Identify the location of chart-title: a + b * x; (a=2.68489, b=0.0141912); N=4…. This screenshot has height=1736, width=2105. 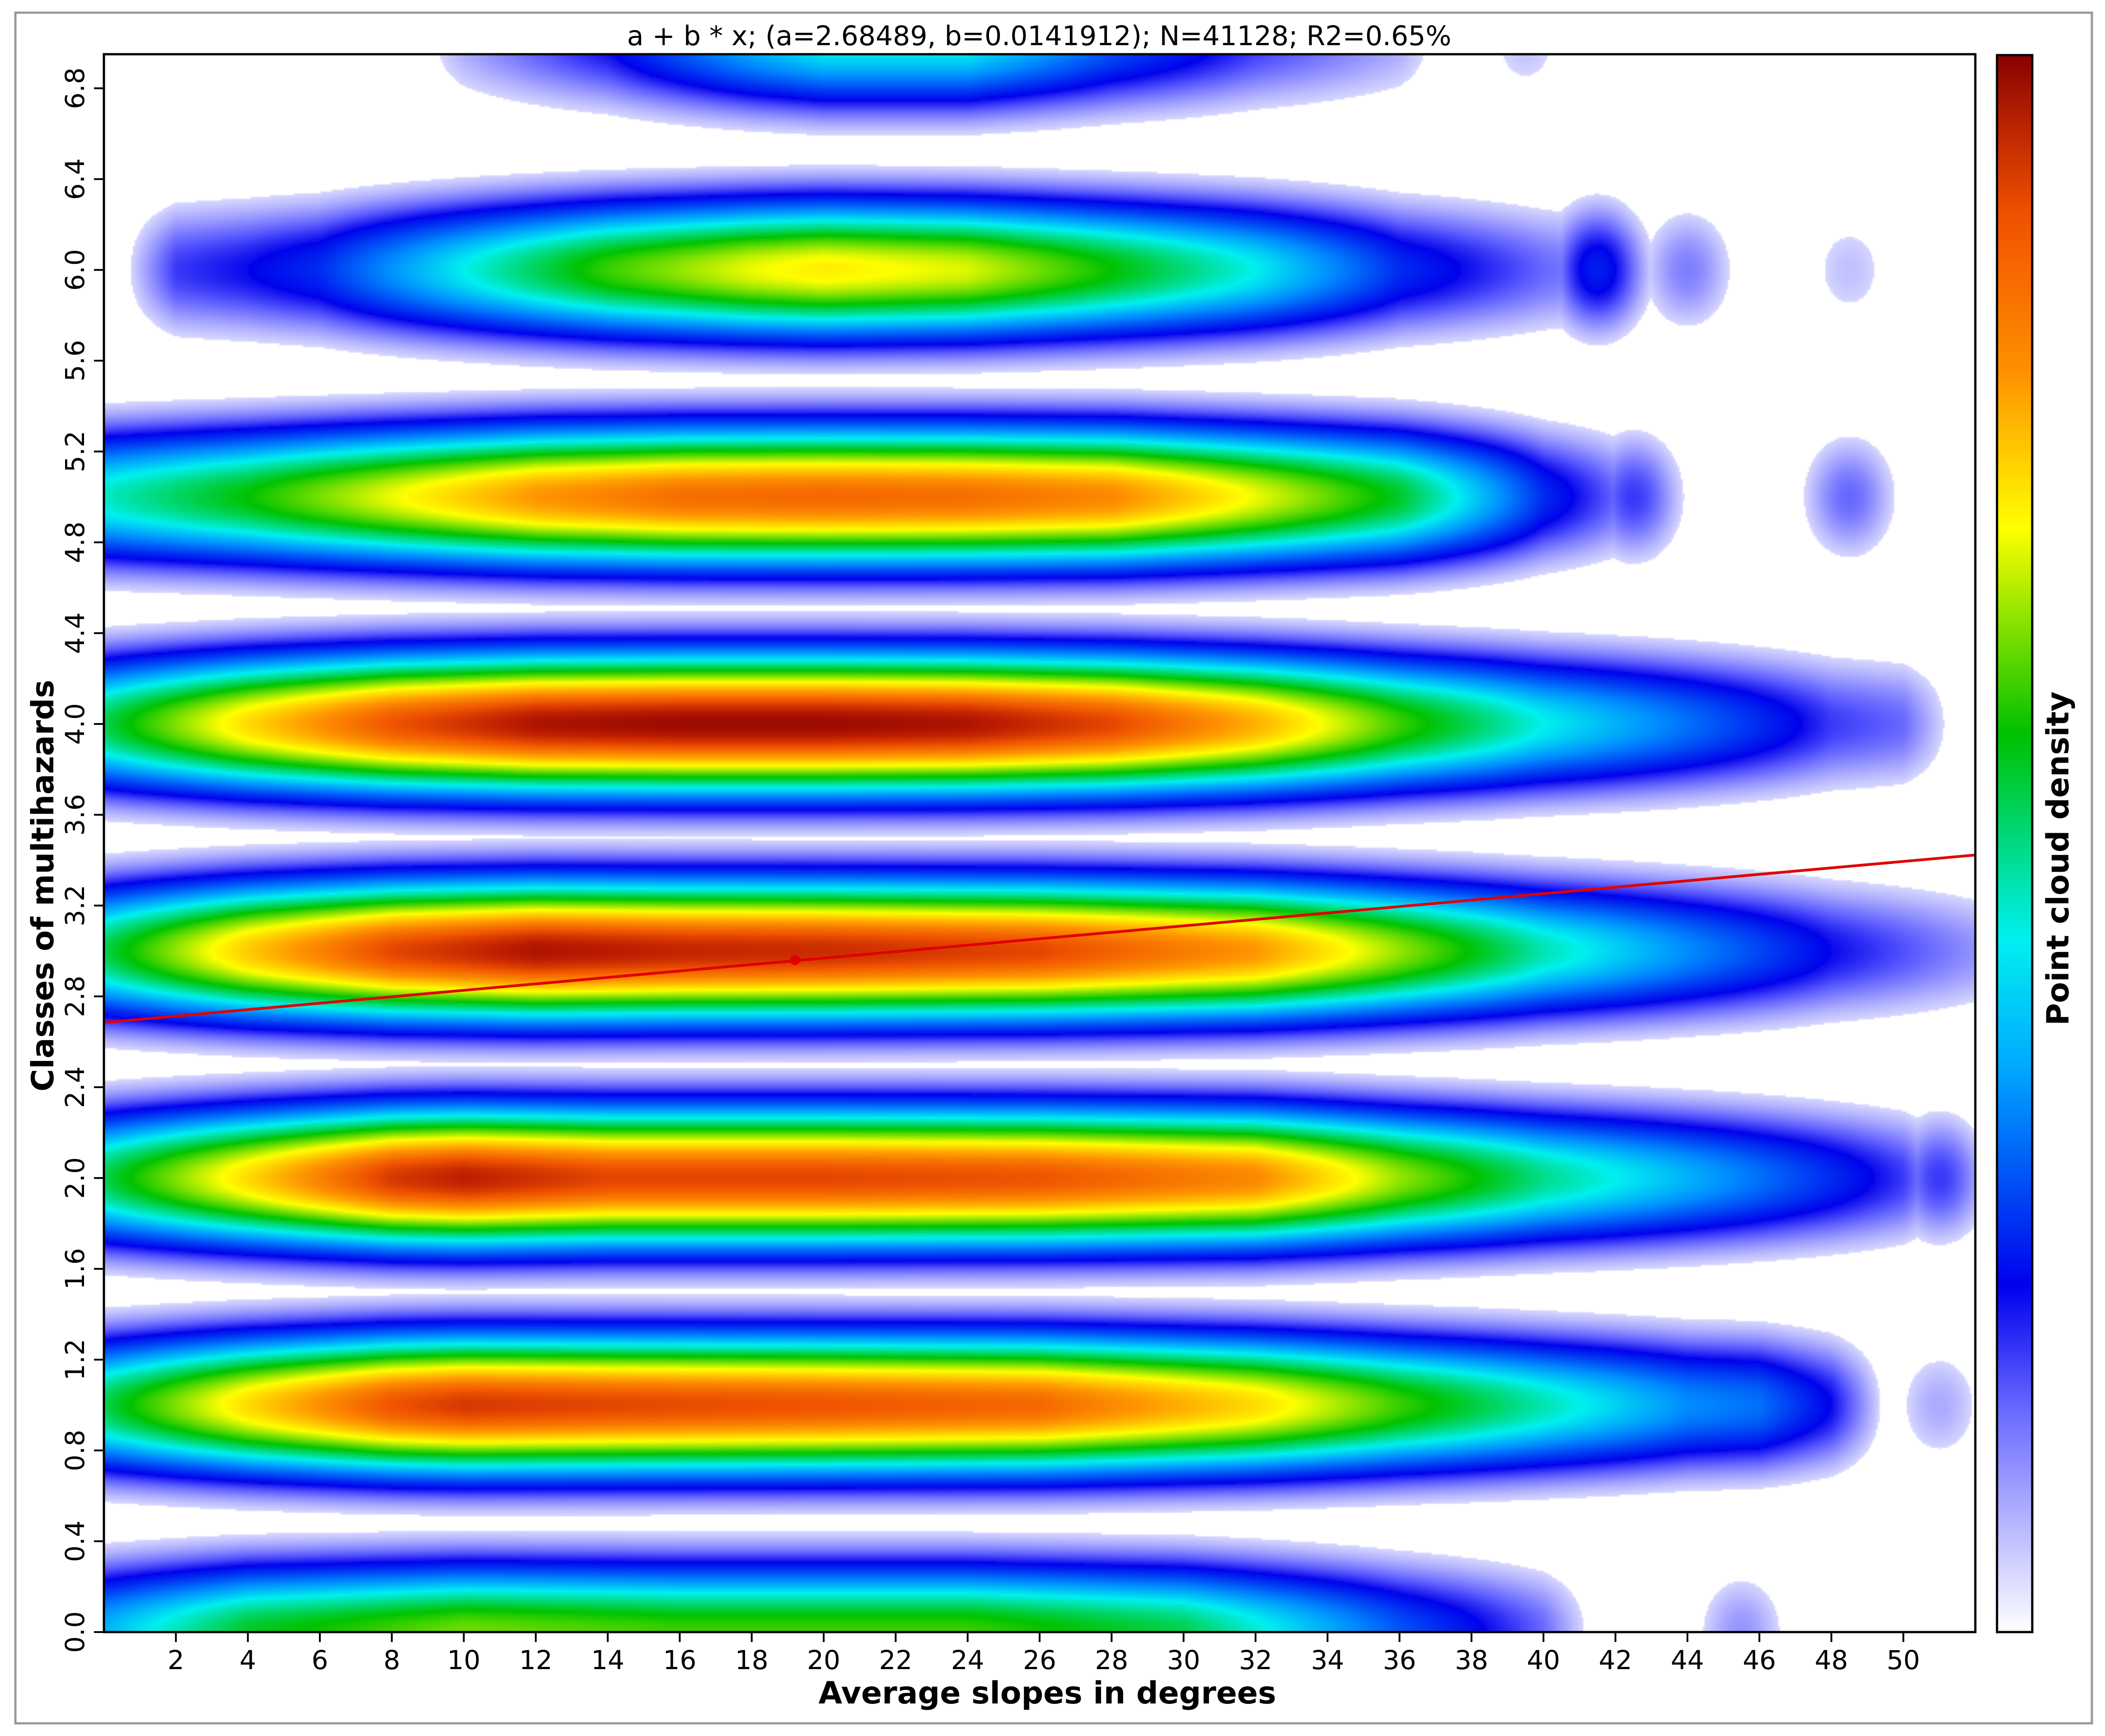
(1039, 36).